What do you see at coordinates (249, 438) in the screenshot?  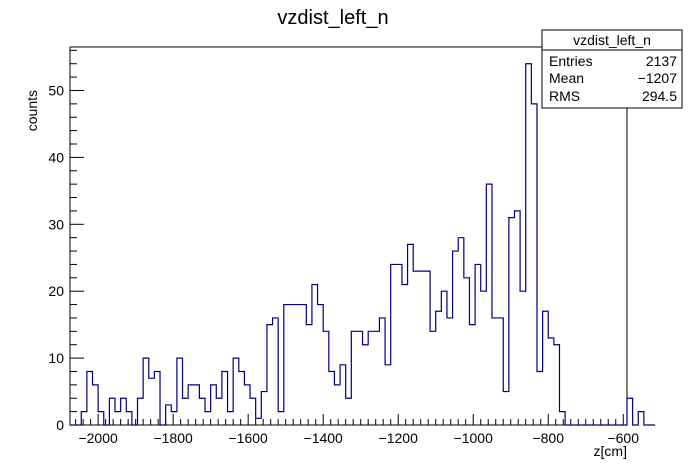 I see `x-tick-label: −1600` at bounding box center [249, 438].